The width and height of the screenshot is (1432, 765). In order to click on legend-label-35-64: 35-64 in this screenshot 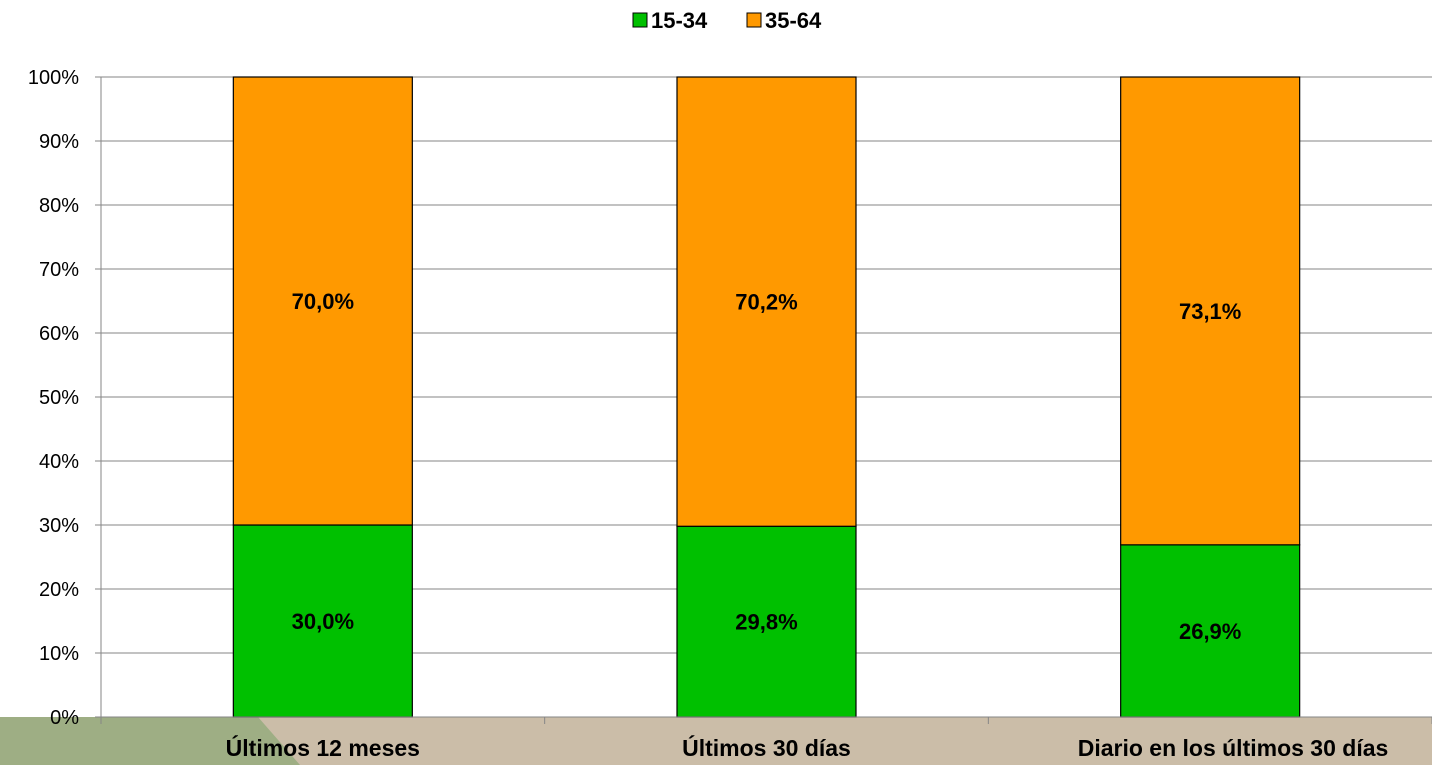, I will do `click(793, 20)`.